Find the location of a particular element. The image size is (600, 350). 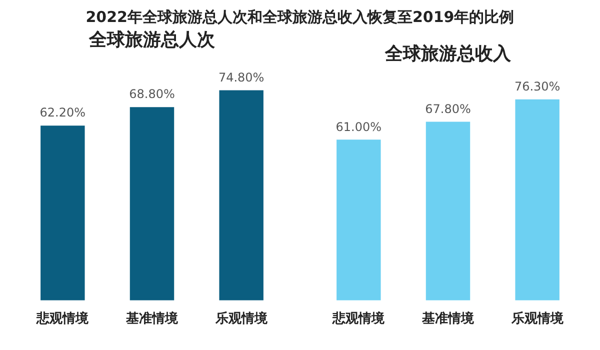

data-label: 62.20% is located at coordinates (63, 113).